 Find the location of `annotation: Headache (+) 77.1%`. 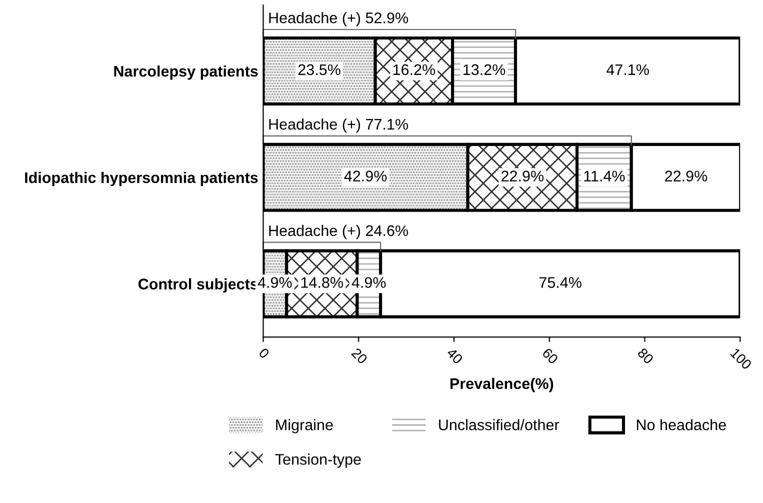

annotation: Headache (+) 77.1% is located at coordinates (338, 125).